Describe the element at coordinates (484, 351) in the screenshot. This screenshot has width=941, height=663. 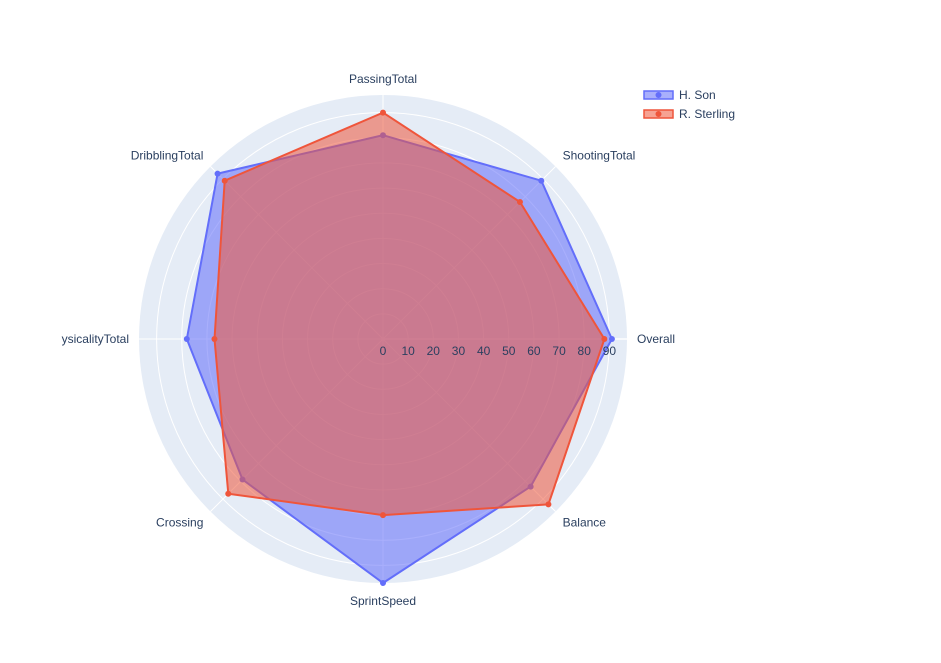
I see `radial-tick-label: 40` at that location.